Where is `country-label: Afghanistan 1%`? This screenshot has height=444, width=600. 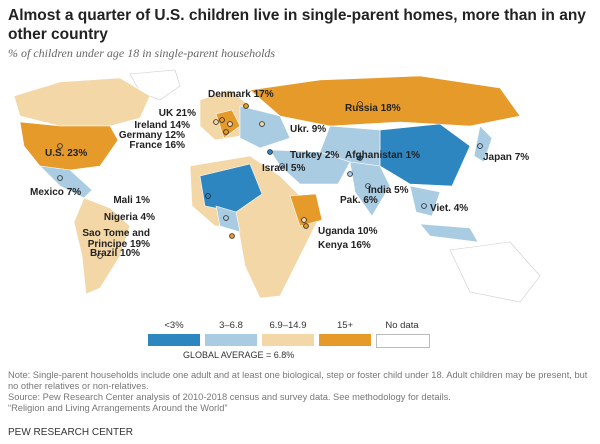
country-label: Afghanistan 1% is located at coordinates (382, 155).